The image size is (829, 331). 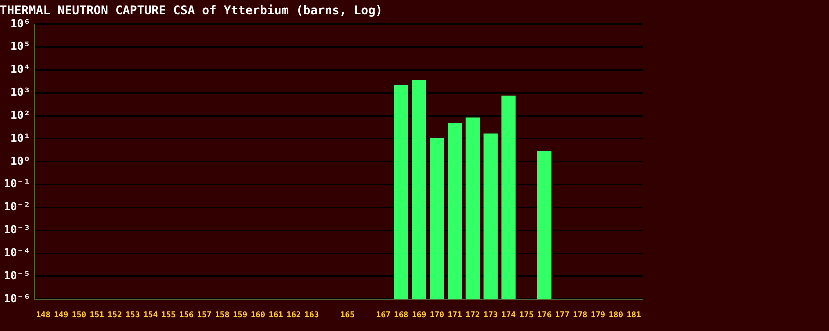 What do you see at coordinates (473, 315) in the screenshot?
I see `x-tick-label: 172` at bounding box center [473, 315].